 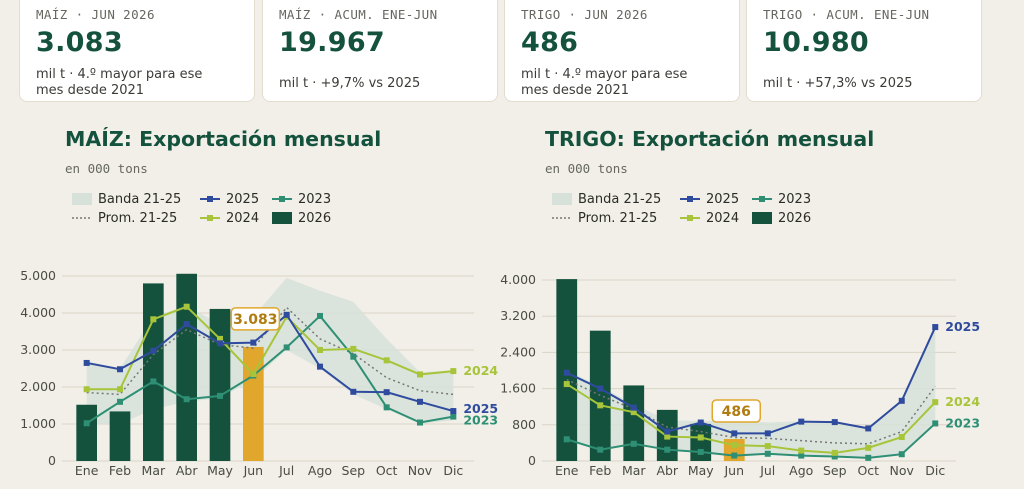 I want to click on x-tick-label: Sep, so click(x=835, y=470).